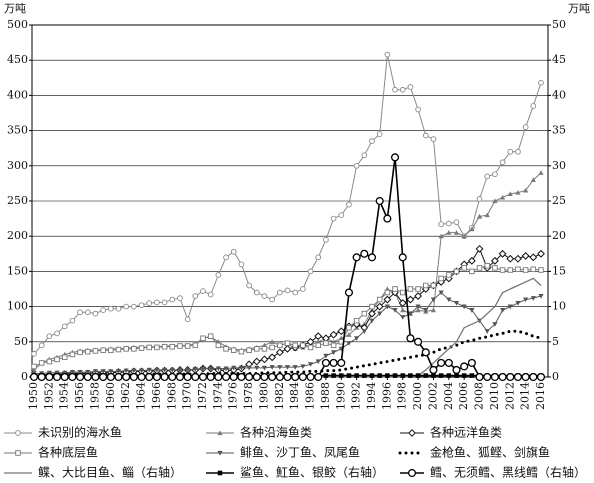  What do you see at coordinates (279, 396) in the screenshot?
I see `x-tick-label: 1982` at bounding box center [279, 396].